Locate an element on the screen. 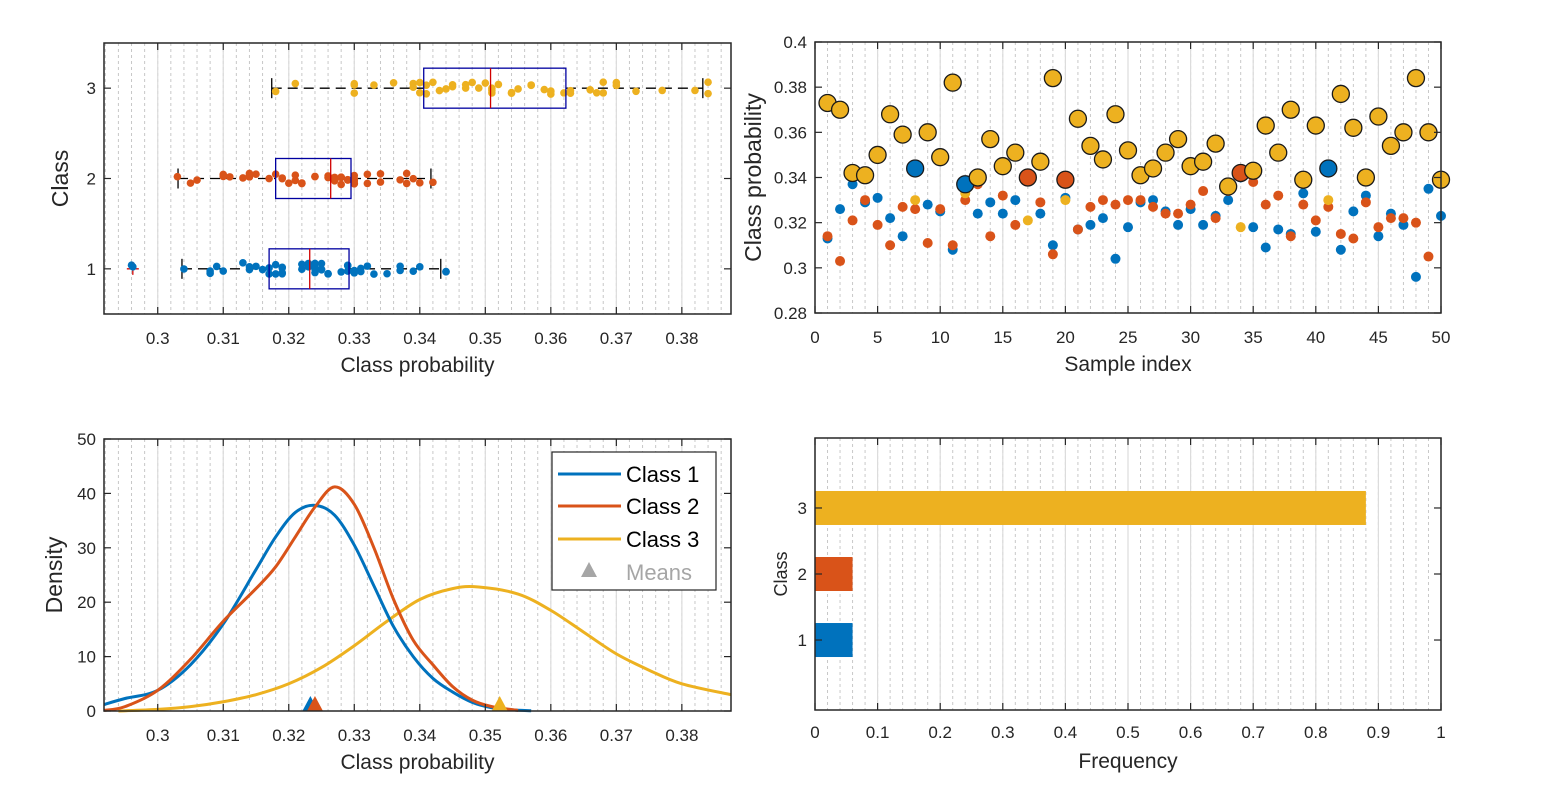  x-tick-label: 0.35 is located at coordinates (485, 338).